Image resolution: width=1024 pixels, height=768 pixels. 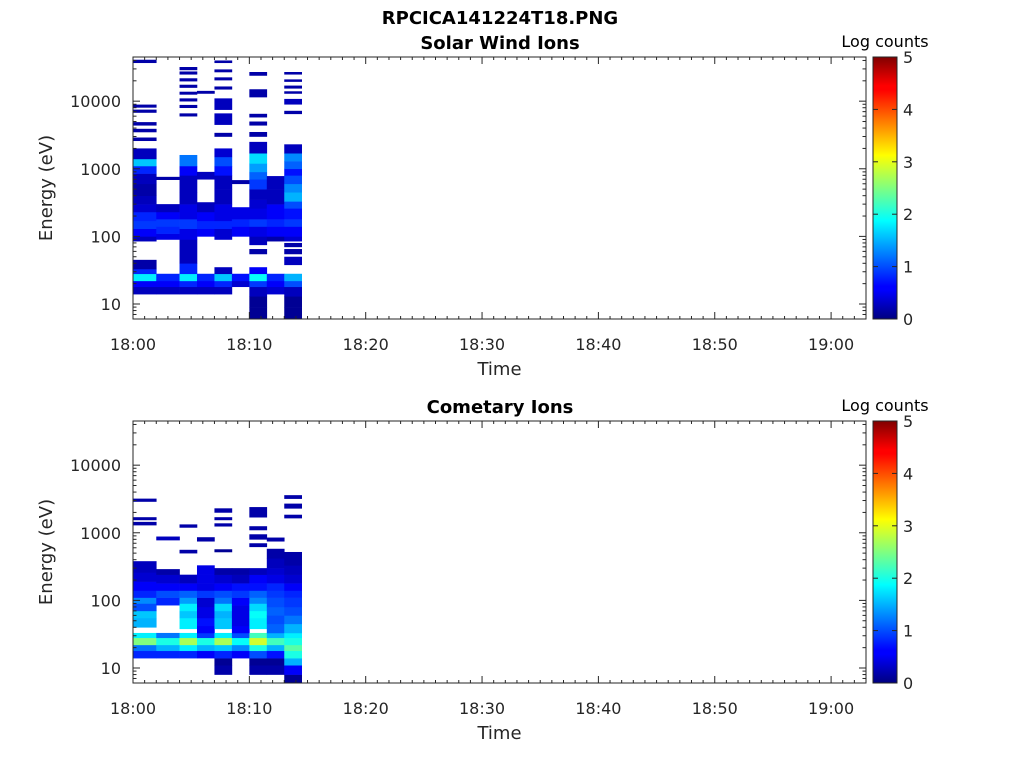 I want to click on colorbar-tick-label: 5, so click(x=908, y=57).